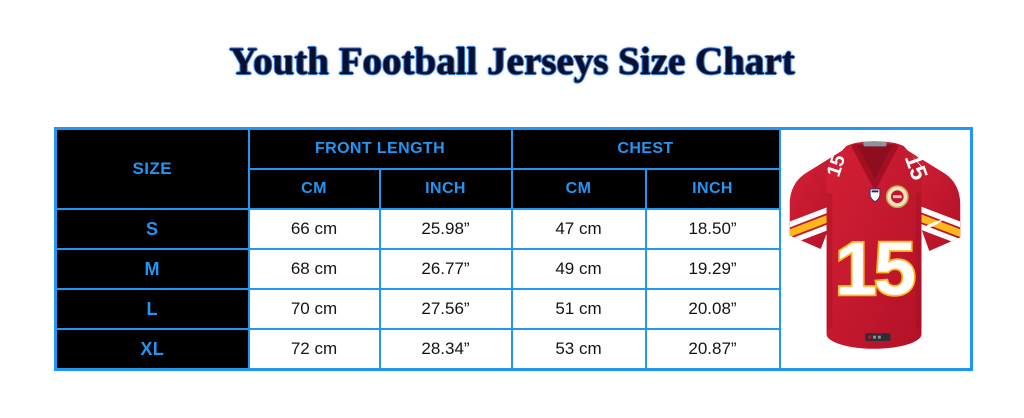 This screenshot has width=1024, height=418. What do you see at coordinates (897, 197) in the screenshot?
I see `chiefs-patch-icon` at bounding box center [897, 197].